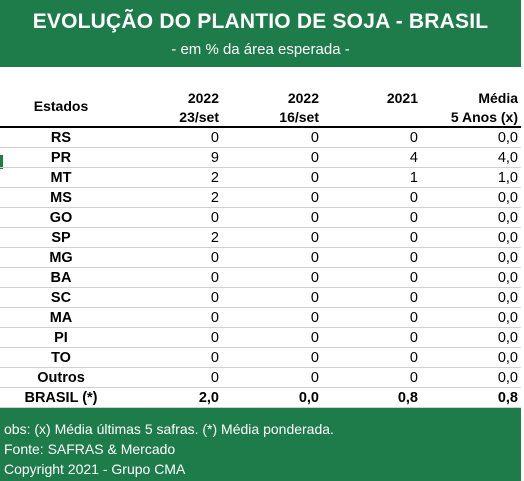  Describe the element at coordinates (413, 178) in the screenshot. I see `cell-2021: 1` at that location.